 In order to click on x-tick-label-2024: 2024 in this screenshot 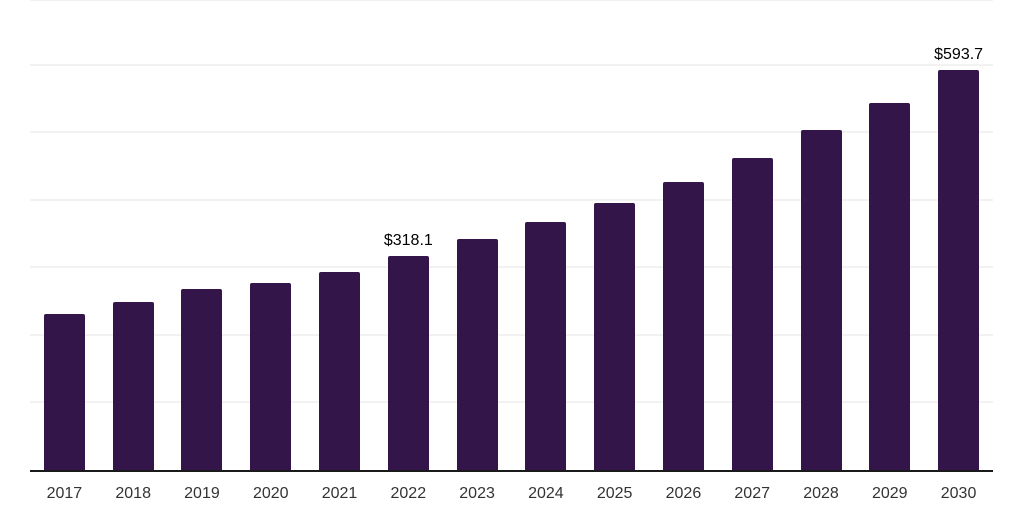, I will do `click(546, 493)`.